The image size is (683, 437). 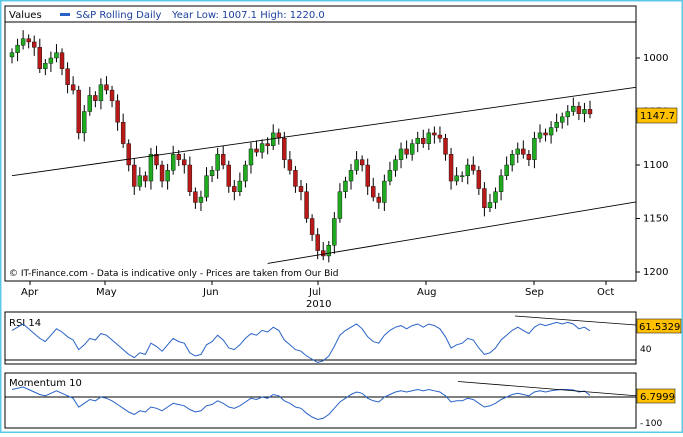 What do you see at coordinates (657, 115) in the screenshot?
I see `current-price-label-bg` at bounding box center [657, 115].